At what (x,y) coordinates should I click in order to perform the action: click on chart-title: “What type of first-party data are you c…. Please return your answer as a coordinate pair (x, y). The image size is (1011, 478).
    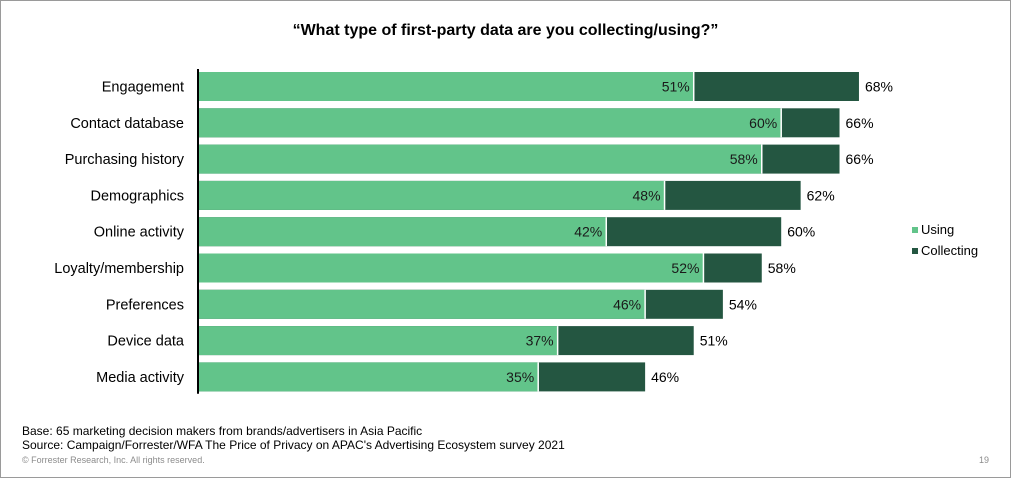
    Looking at the image, I should click on (505, 30).